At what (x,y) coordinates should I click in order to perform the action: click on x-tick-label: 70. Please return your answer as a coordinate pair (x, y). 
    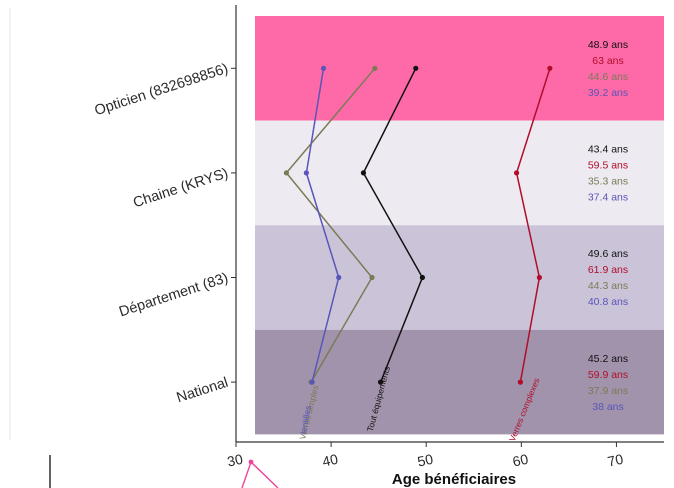
    Looking at the image, I should click on (615, 460).